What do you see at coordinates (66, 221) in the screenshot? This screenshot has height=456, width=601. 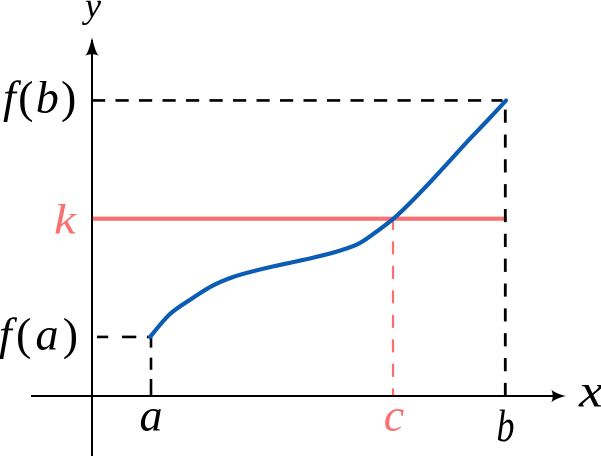 I see `svg-text: k` at bounding box center [66, 221].